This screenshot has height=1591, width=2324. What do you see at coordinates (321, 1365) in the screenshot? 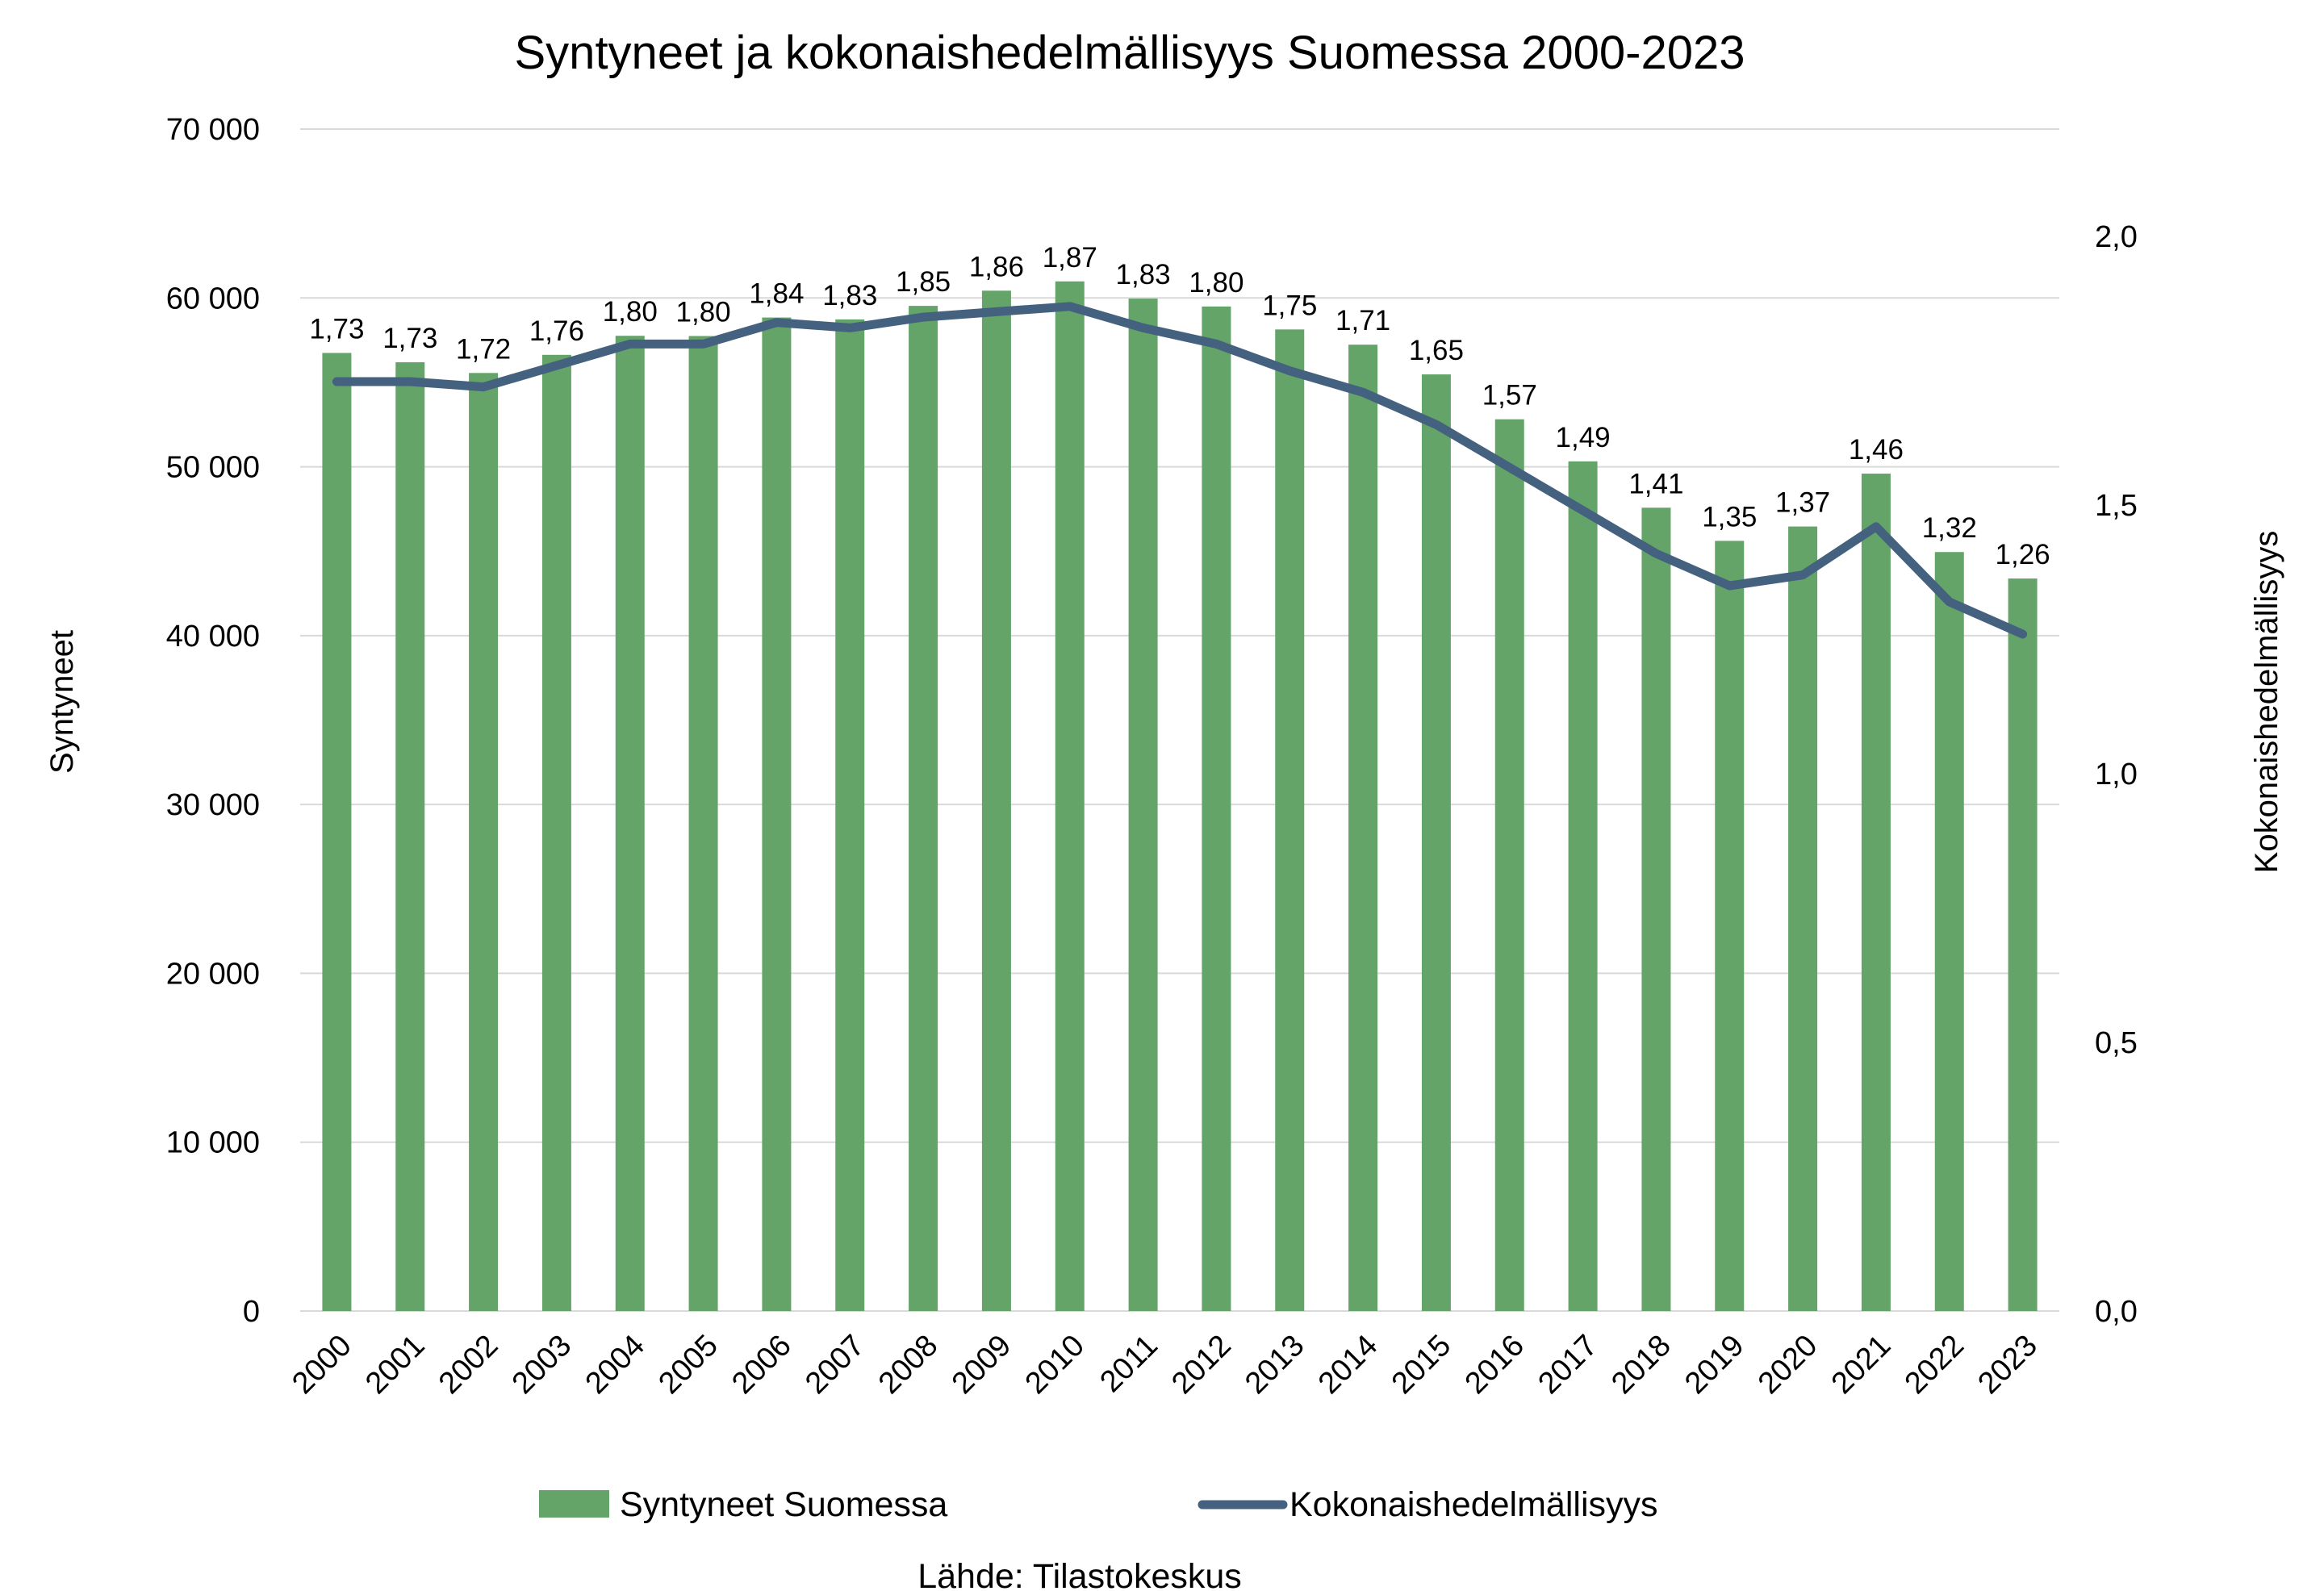
I see `x-tick-label: 2000` at bounding box center [321, 1365].